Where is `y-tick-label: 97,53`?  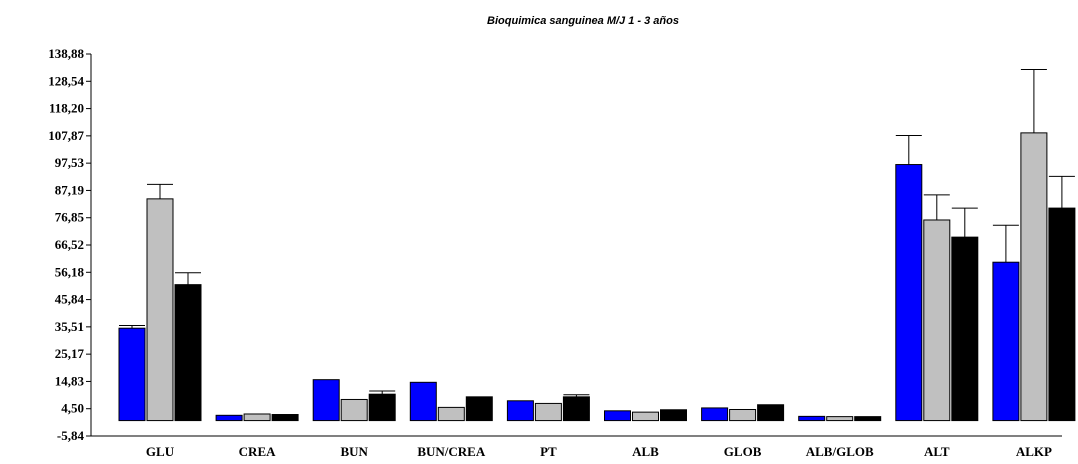 y-tick-label: 97,53 is located at coordinates (70, 162).